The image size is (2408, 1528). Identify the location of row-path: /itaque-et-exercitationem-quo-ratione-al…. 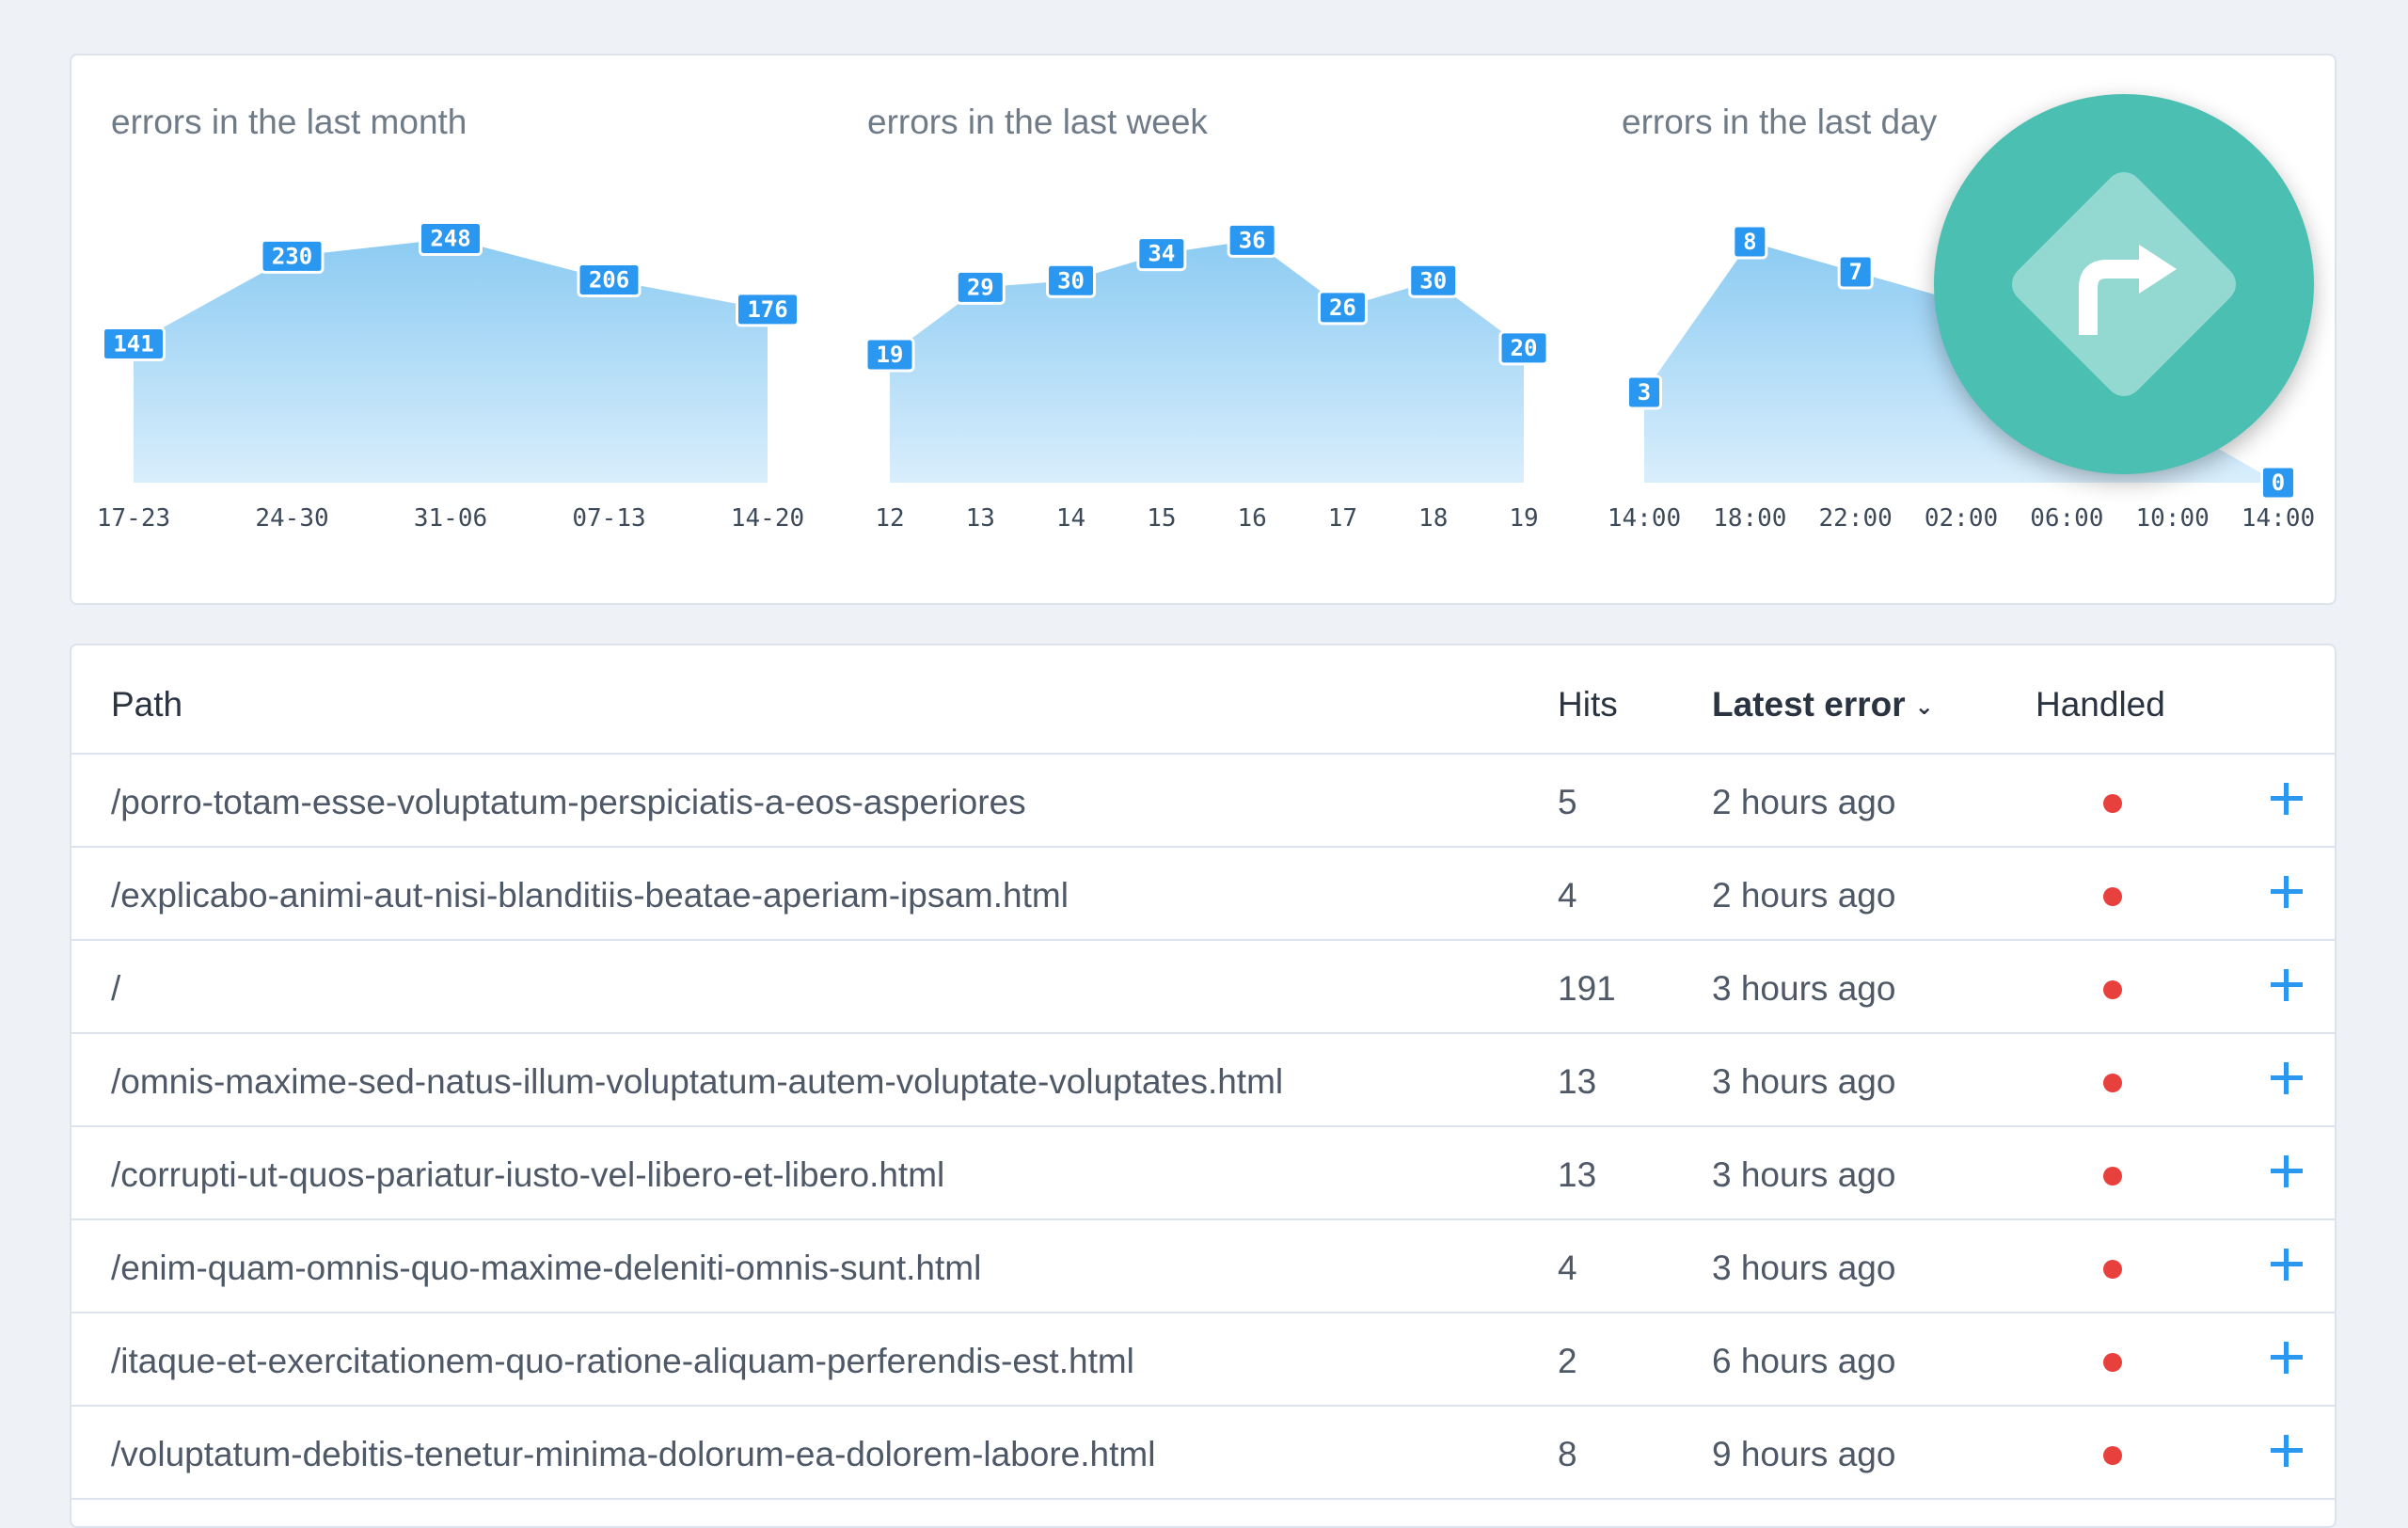
(623, 1361).